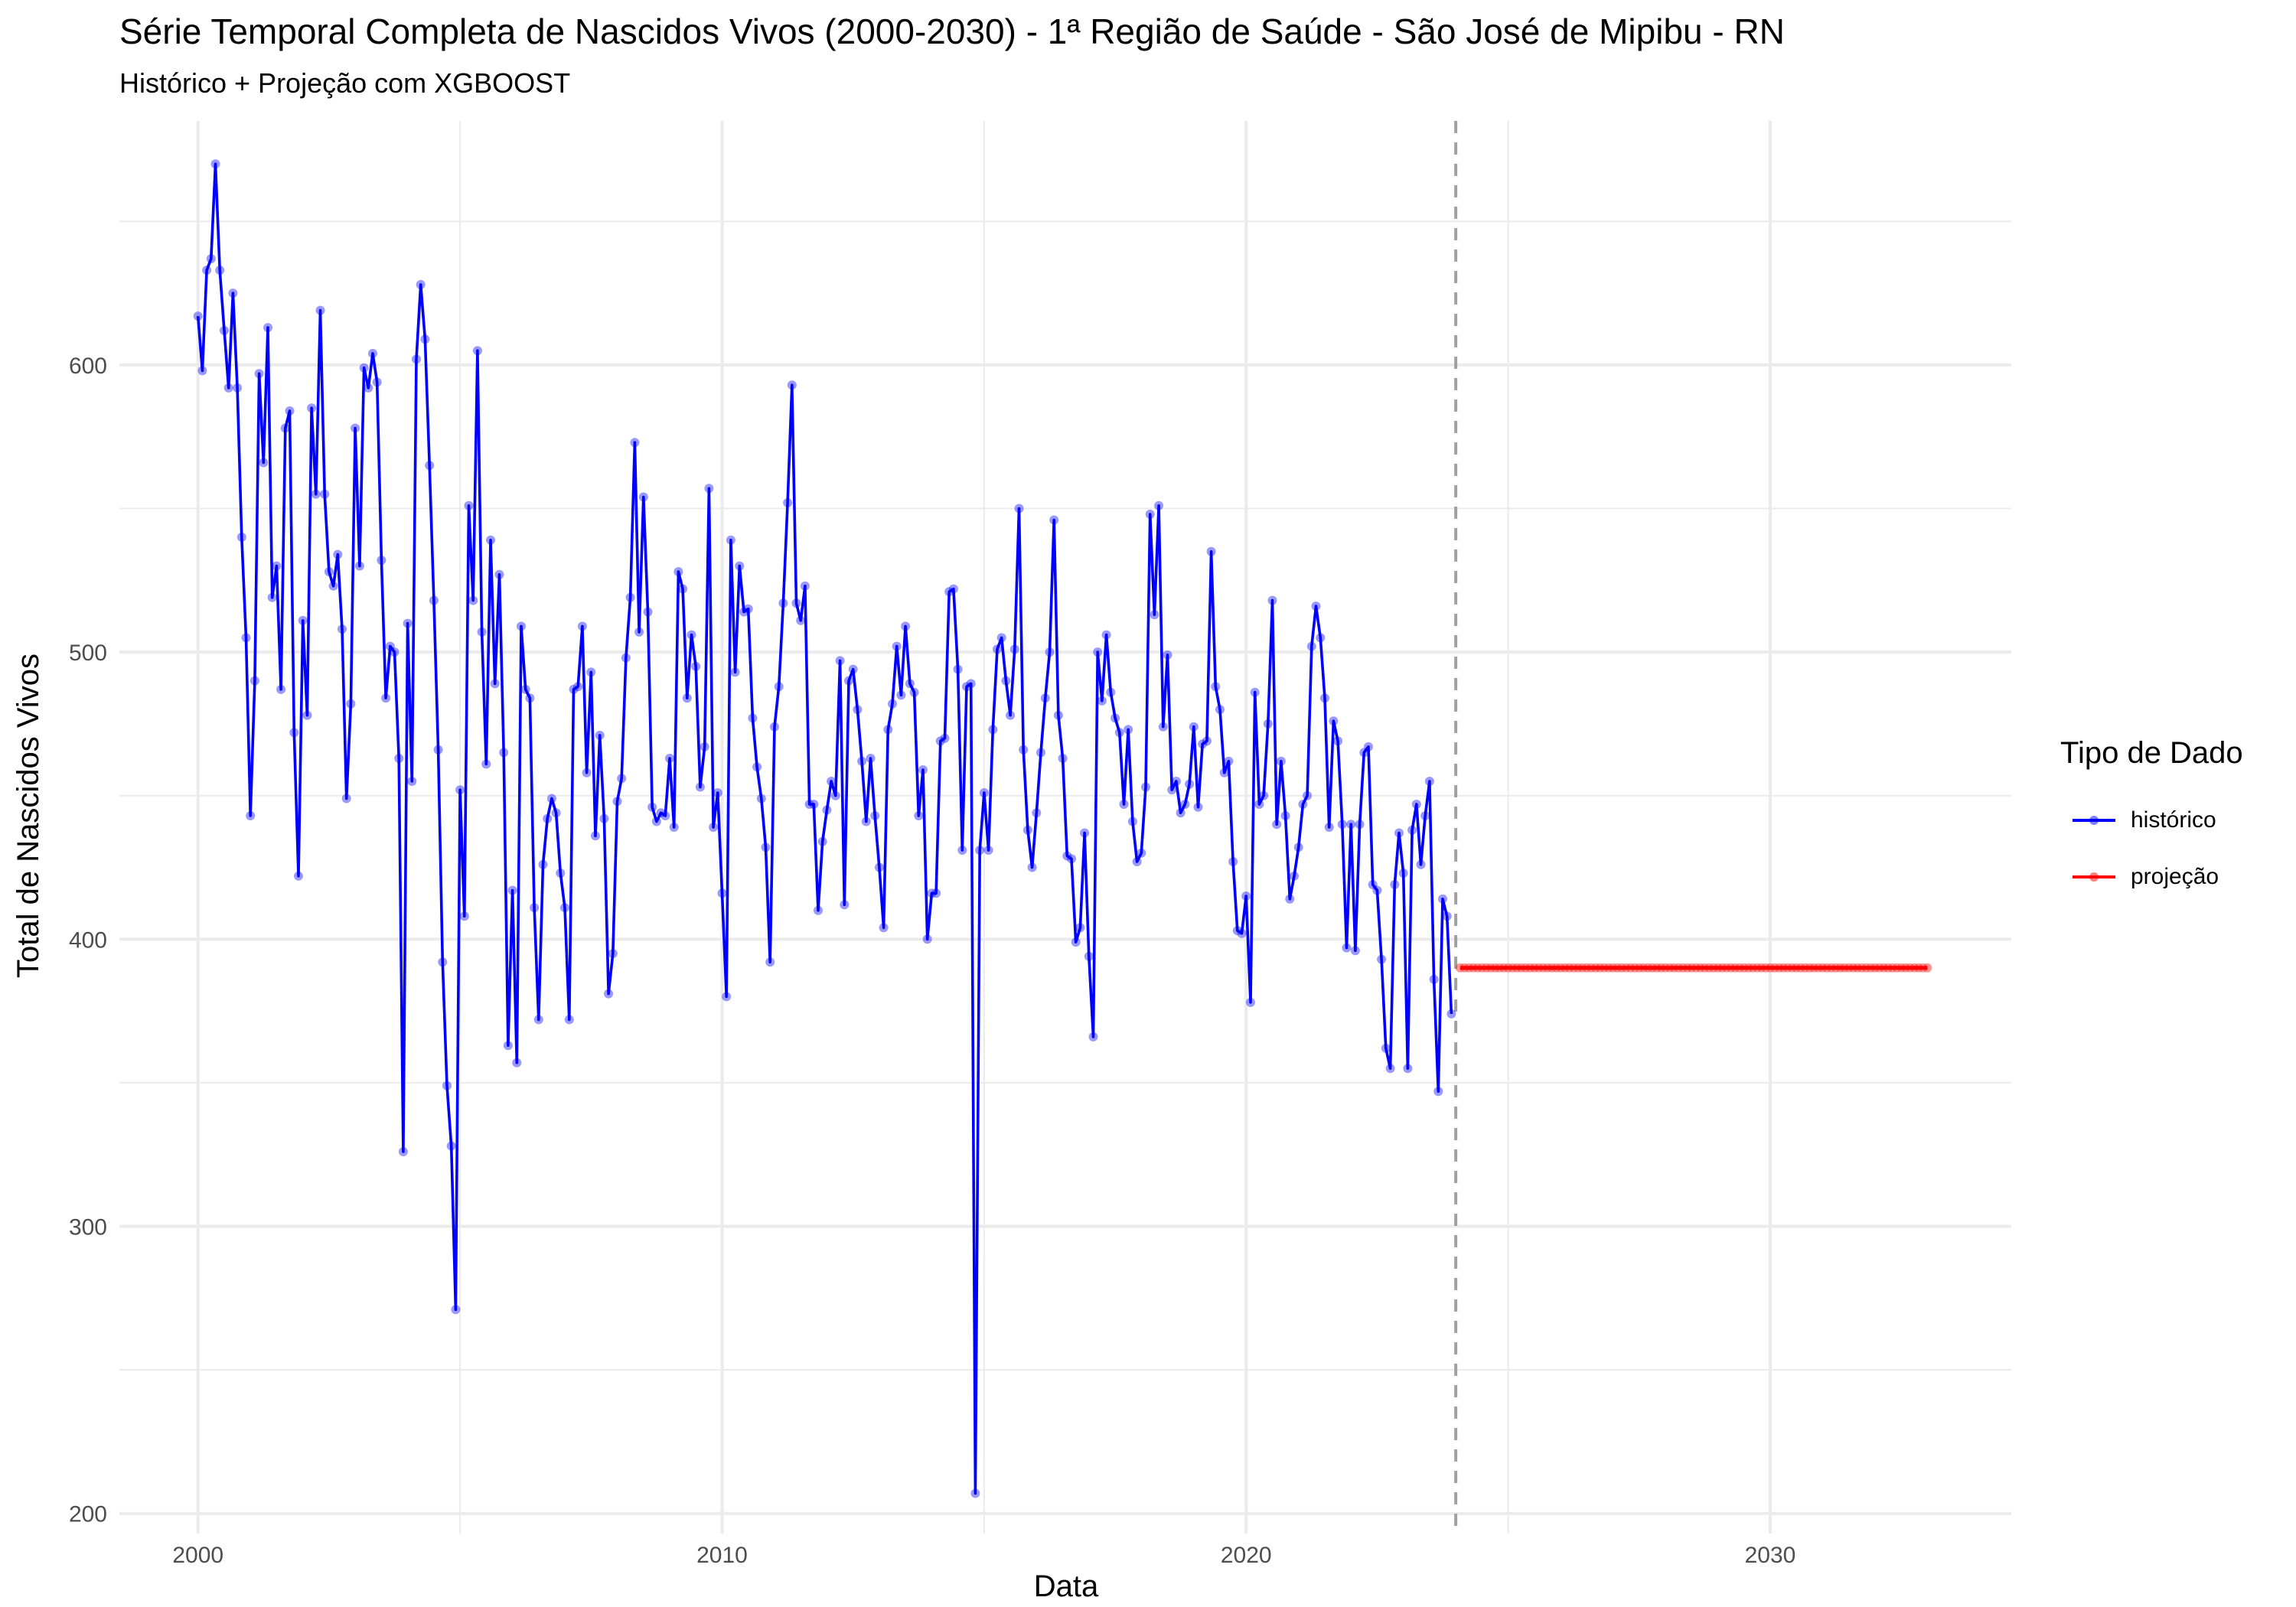 This screenshot has height=1607, width=2296. What do you see at coordinates (88, 366) in the screenshot?
I see `y-tick-label: 600` at bounding box center [88, 366].